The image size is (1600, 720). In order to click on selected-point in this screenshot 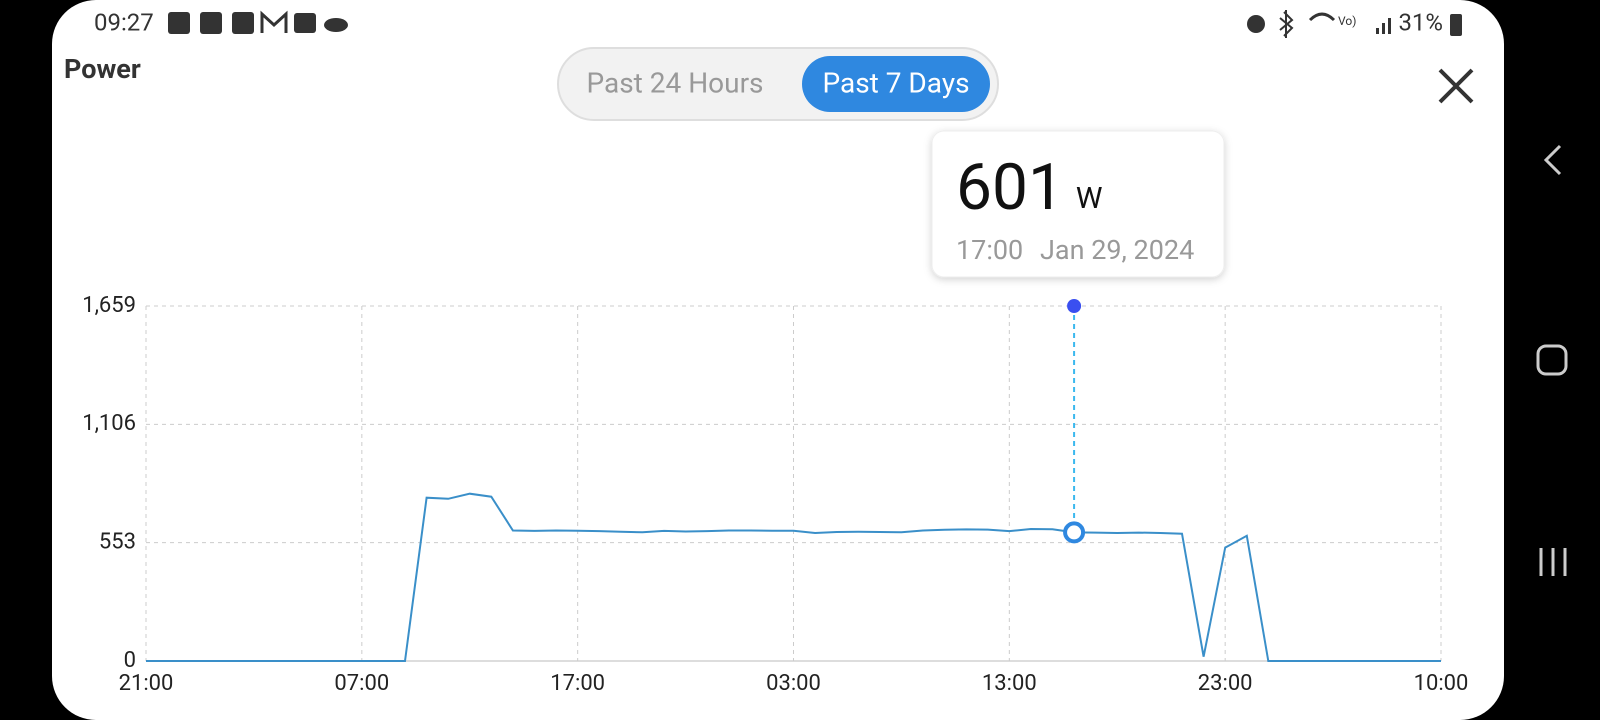, I will do `click(1074, 532)`.